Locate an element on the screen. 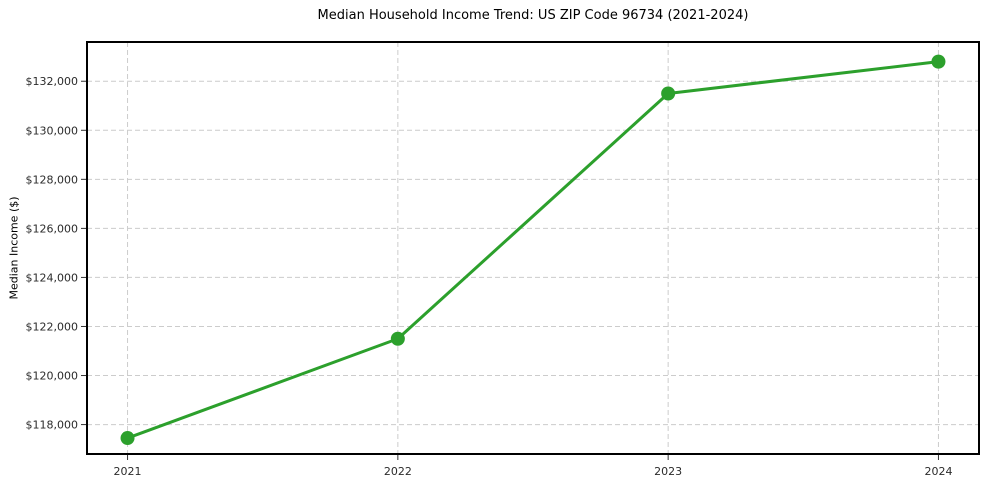 This screenshot has width=989, height=490. y-tick-label: $126,000 is located at coordinates (52, 228).